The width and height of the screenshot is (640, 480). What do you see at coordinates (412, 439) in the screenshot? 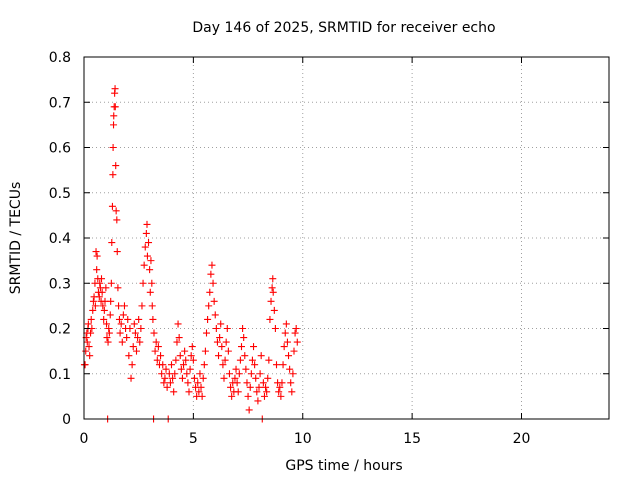
I see `x-tick-label: 15` at bounding box center [412, 439].